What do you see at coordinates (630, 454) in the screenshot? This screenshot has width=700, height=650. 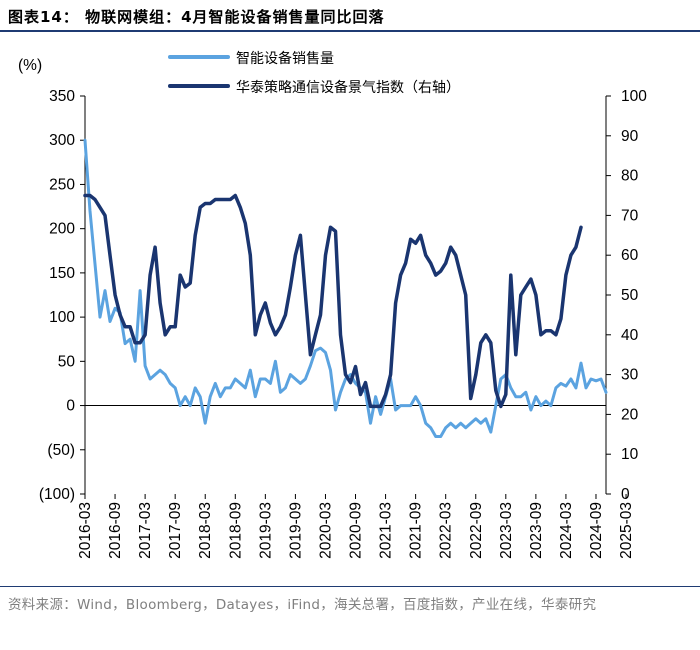 I see `y-right-tick-label: 10` at bounding box center [630, 454].